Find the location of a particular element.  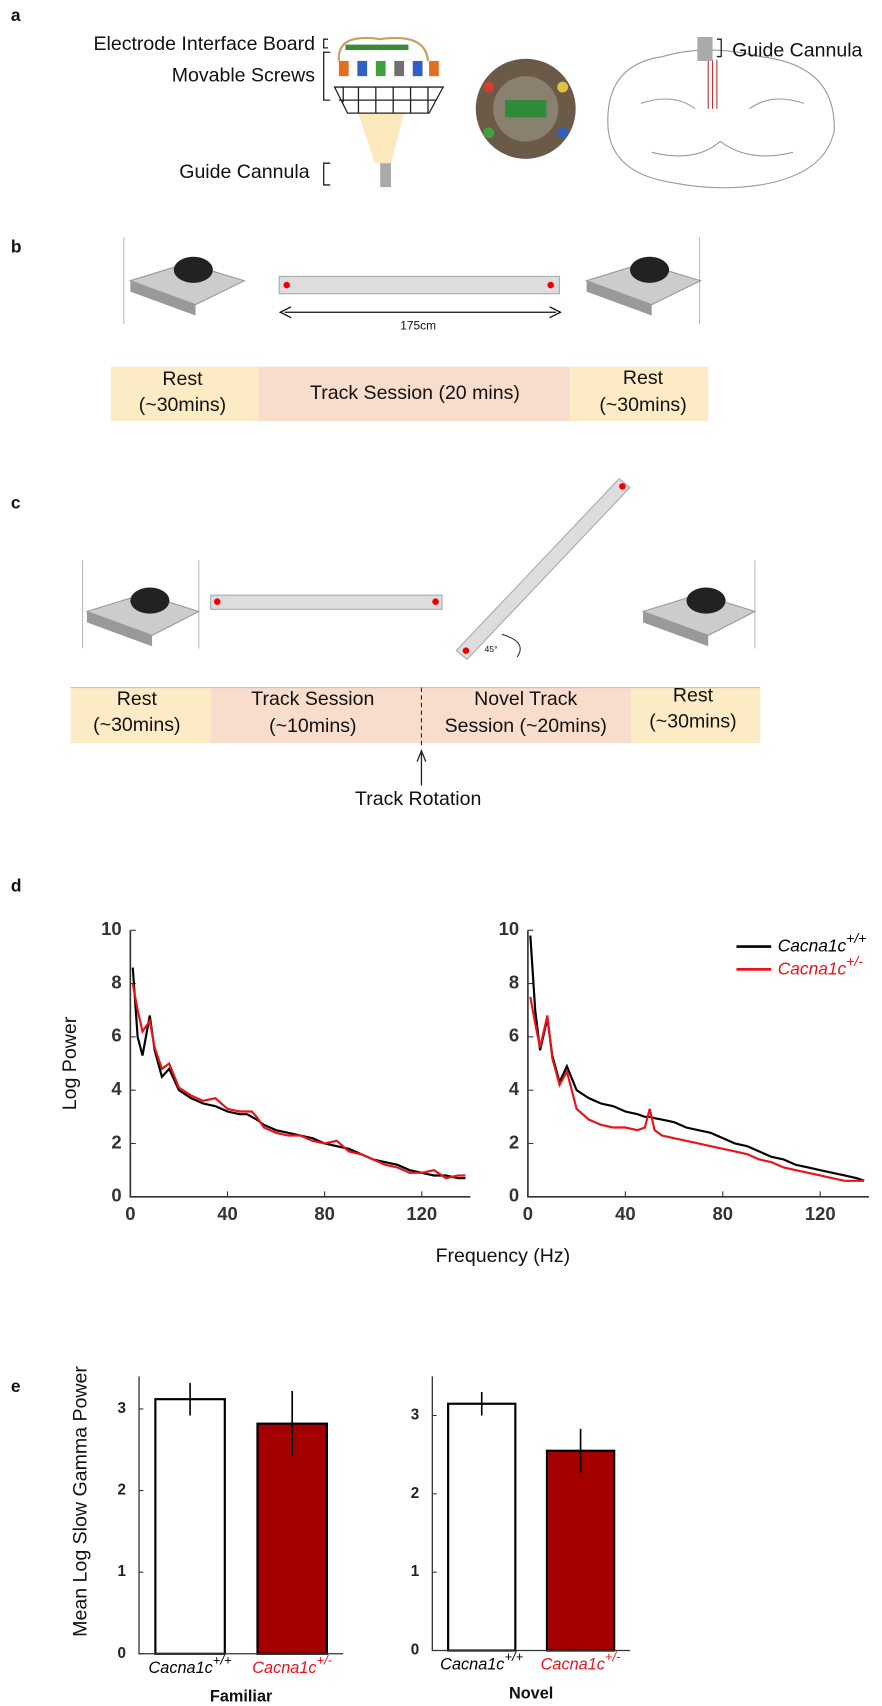

wire is located at coordinates (383, 49).